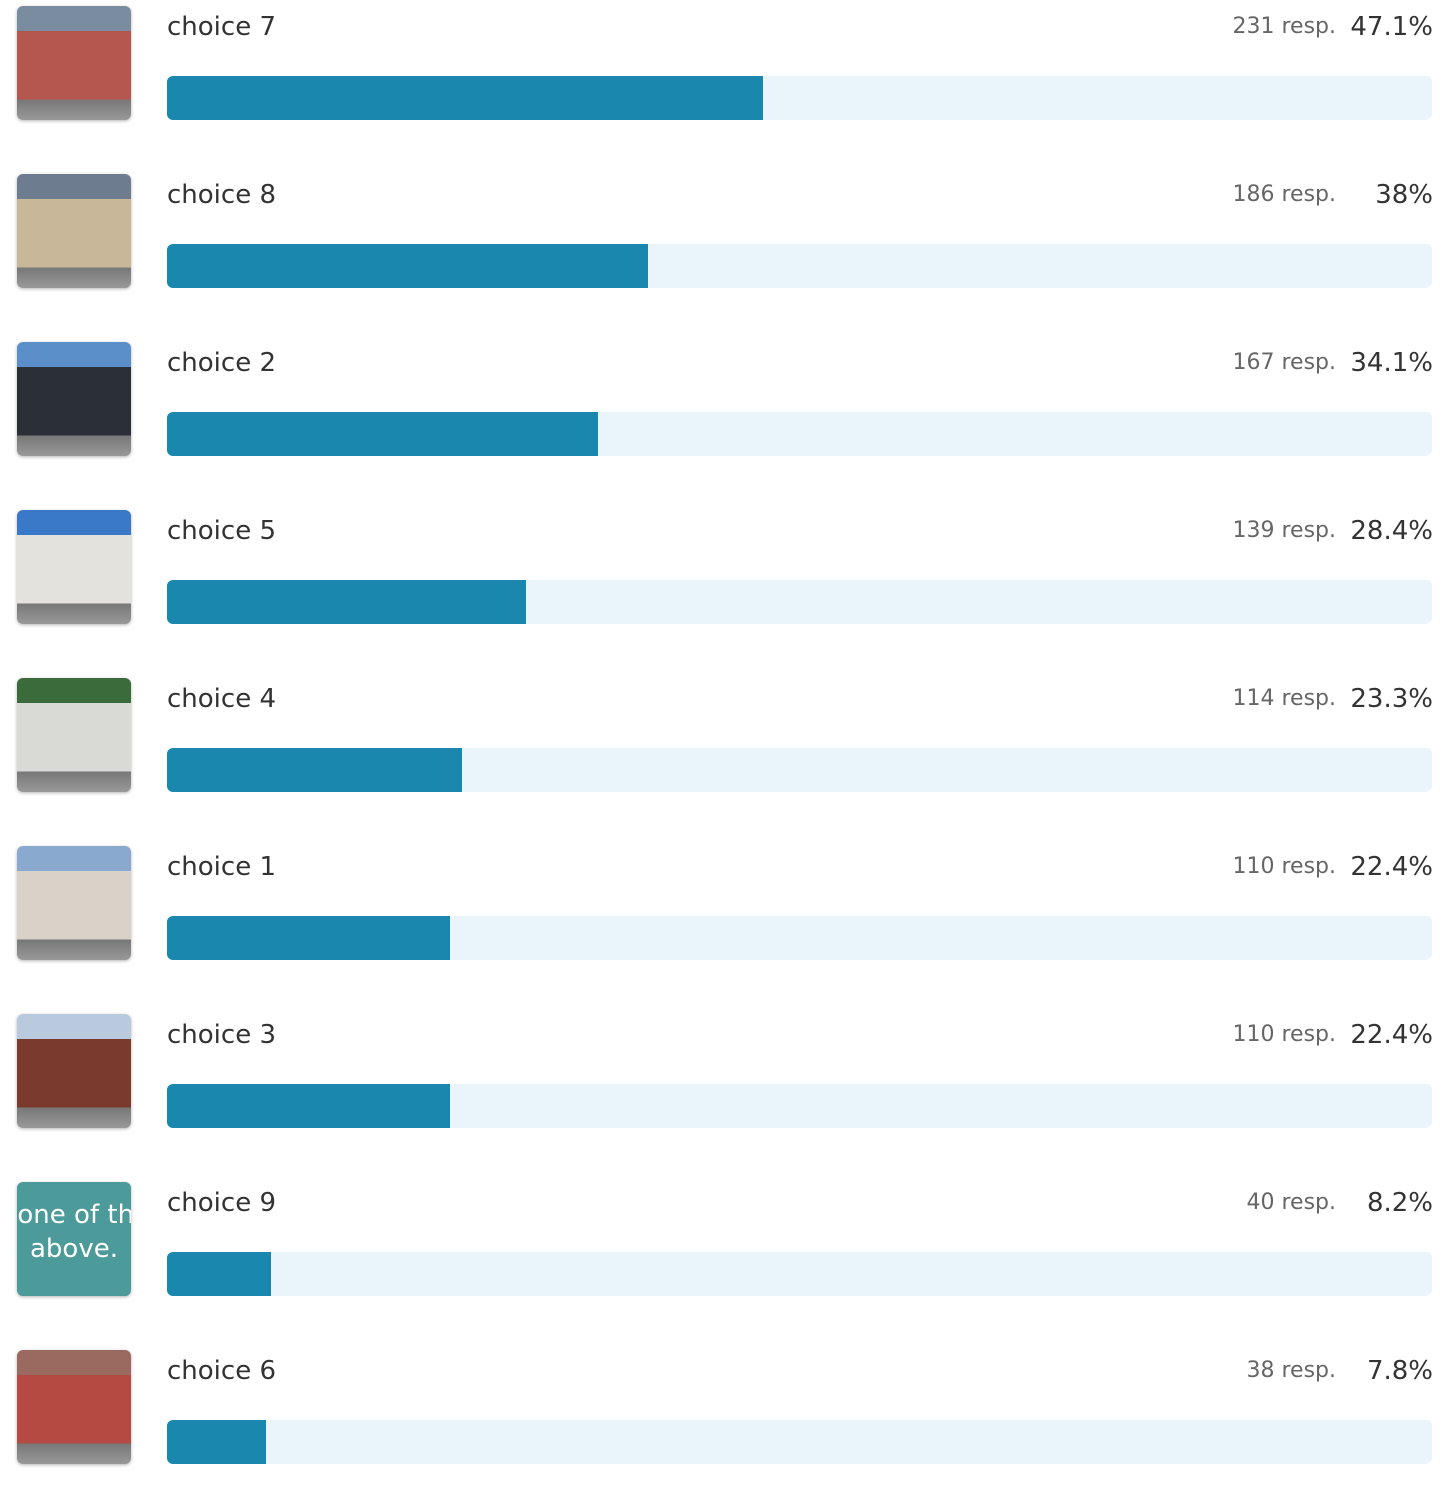 The height and width of the screenshot is (1512, 1441). I want to click on choice-label: choice 7, so click(222, 27).